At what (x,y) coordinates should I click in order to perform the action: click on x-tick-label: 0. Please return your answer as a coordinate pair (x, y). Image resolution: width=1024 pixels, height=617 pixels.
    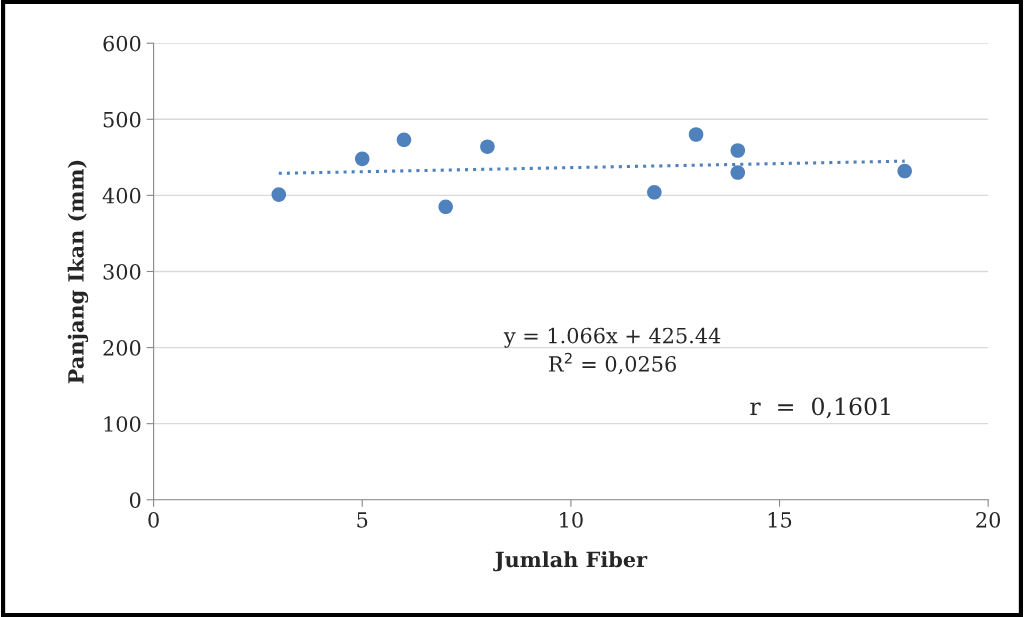
    Looking at the image, I should click on (153, 519).